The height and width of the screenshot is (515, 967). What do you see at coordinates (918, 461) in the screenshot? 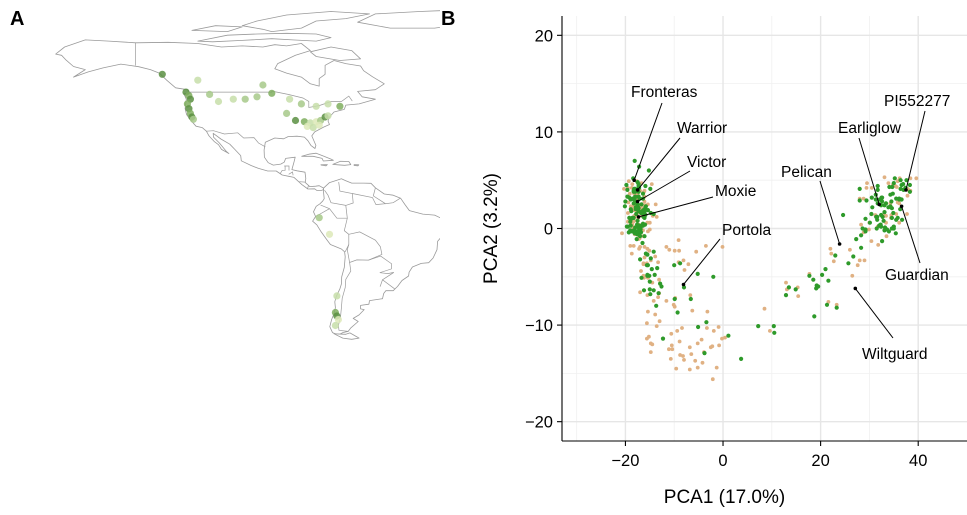
I see `x-tick-label: 40` at bounding box center [918, 461].